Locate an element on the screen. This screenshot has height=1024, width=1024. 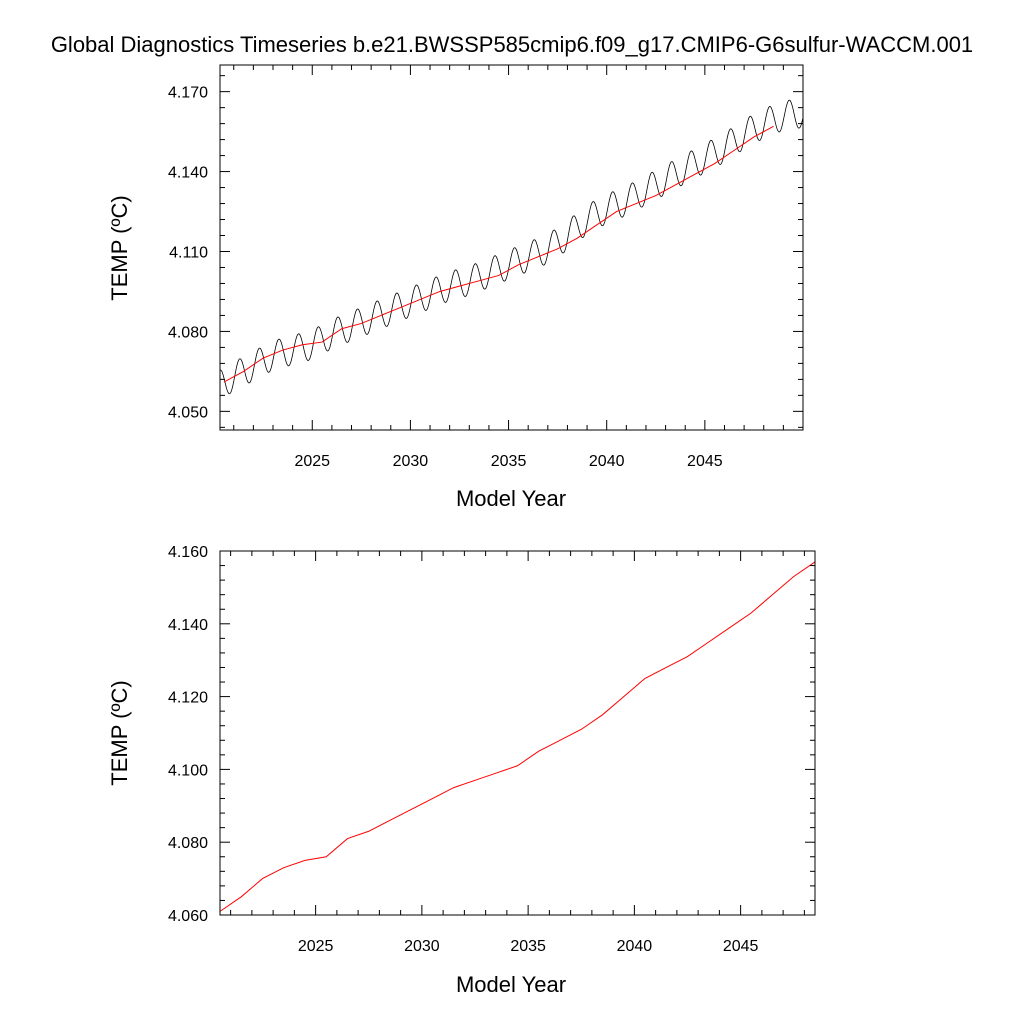
top-x-axis-title: Model Year is located at coordinates (511, 498).